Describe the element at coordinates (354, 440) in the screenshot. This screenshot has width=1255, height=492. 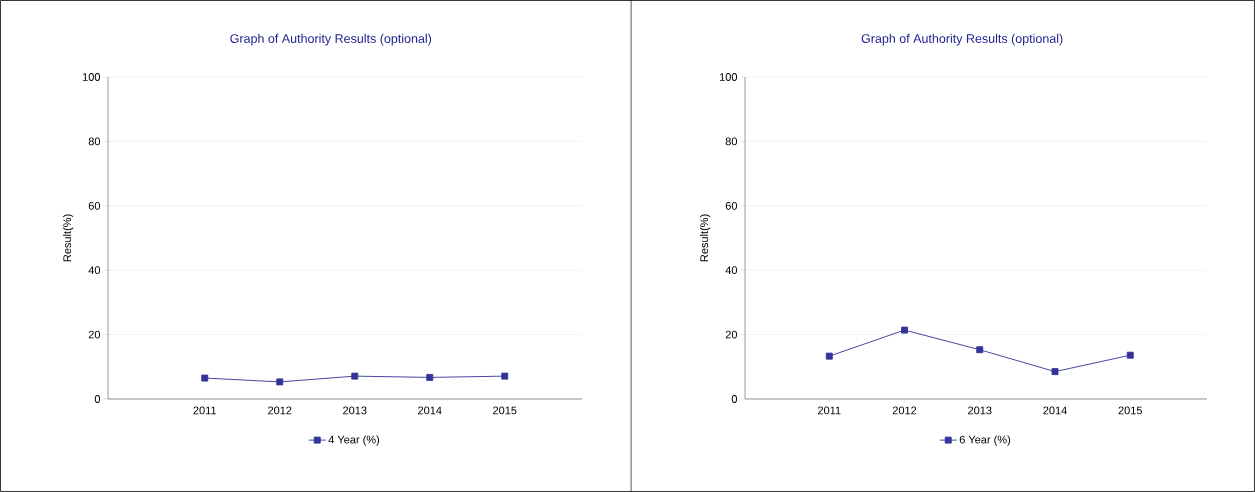
I see `legend-label: 4 Year (%)` at that location.